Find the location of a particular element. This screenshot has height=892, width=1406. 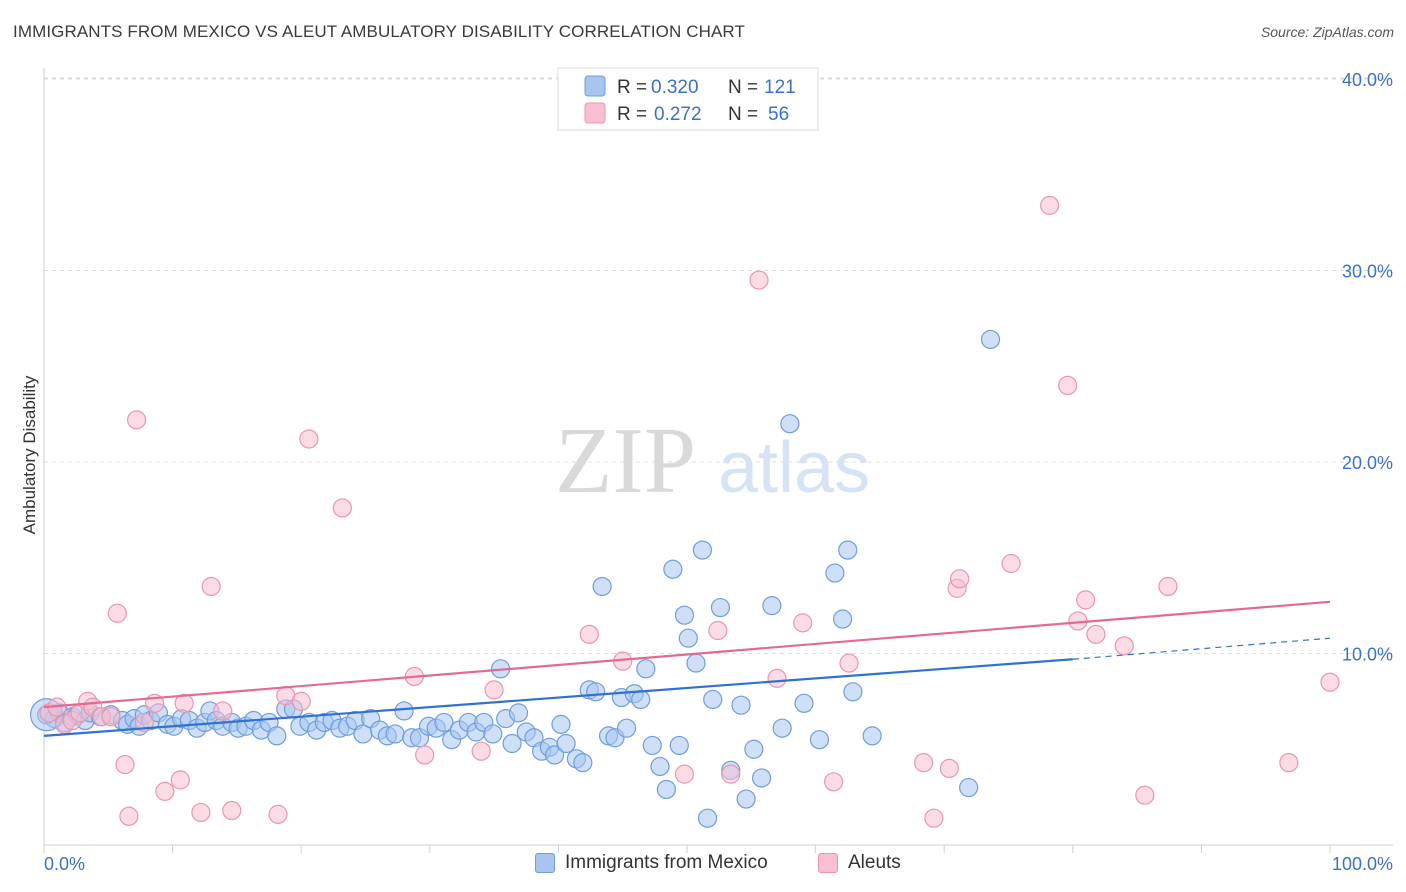

legend-swatch-blue is located at coordinates (545, 863).